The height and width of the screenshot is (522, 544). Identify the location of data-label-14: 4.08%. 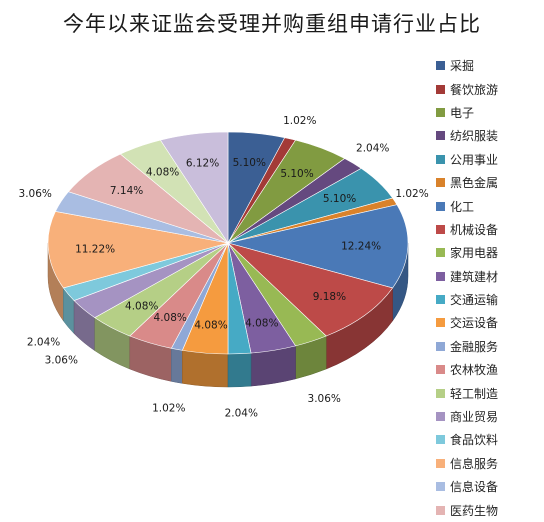
(141, 307).